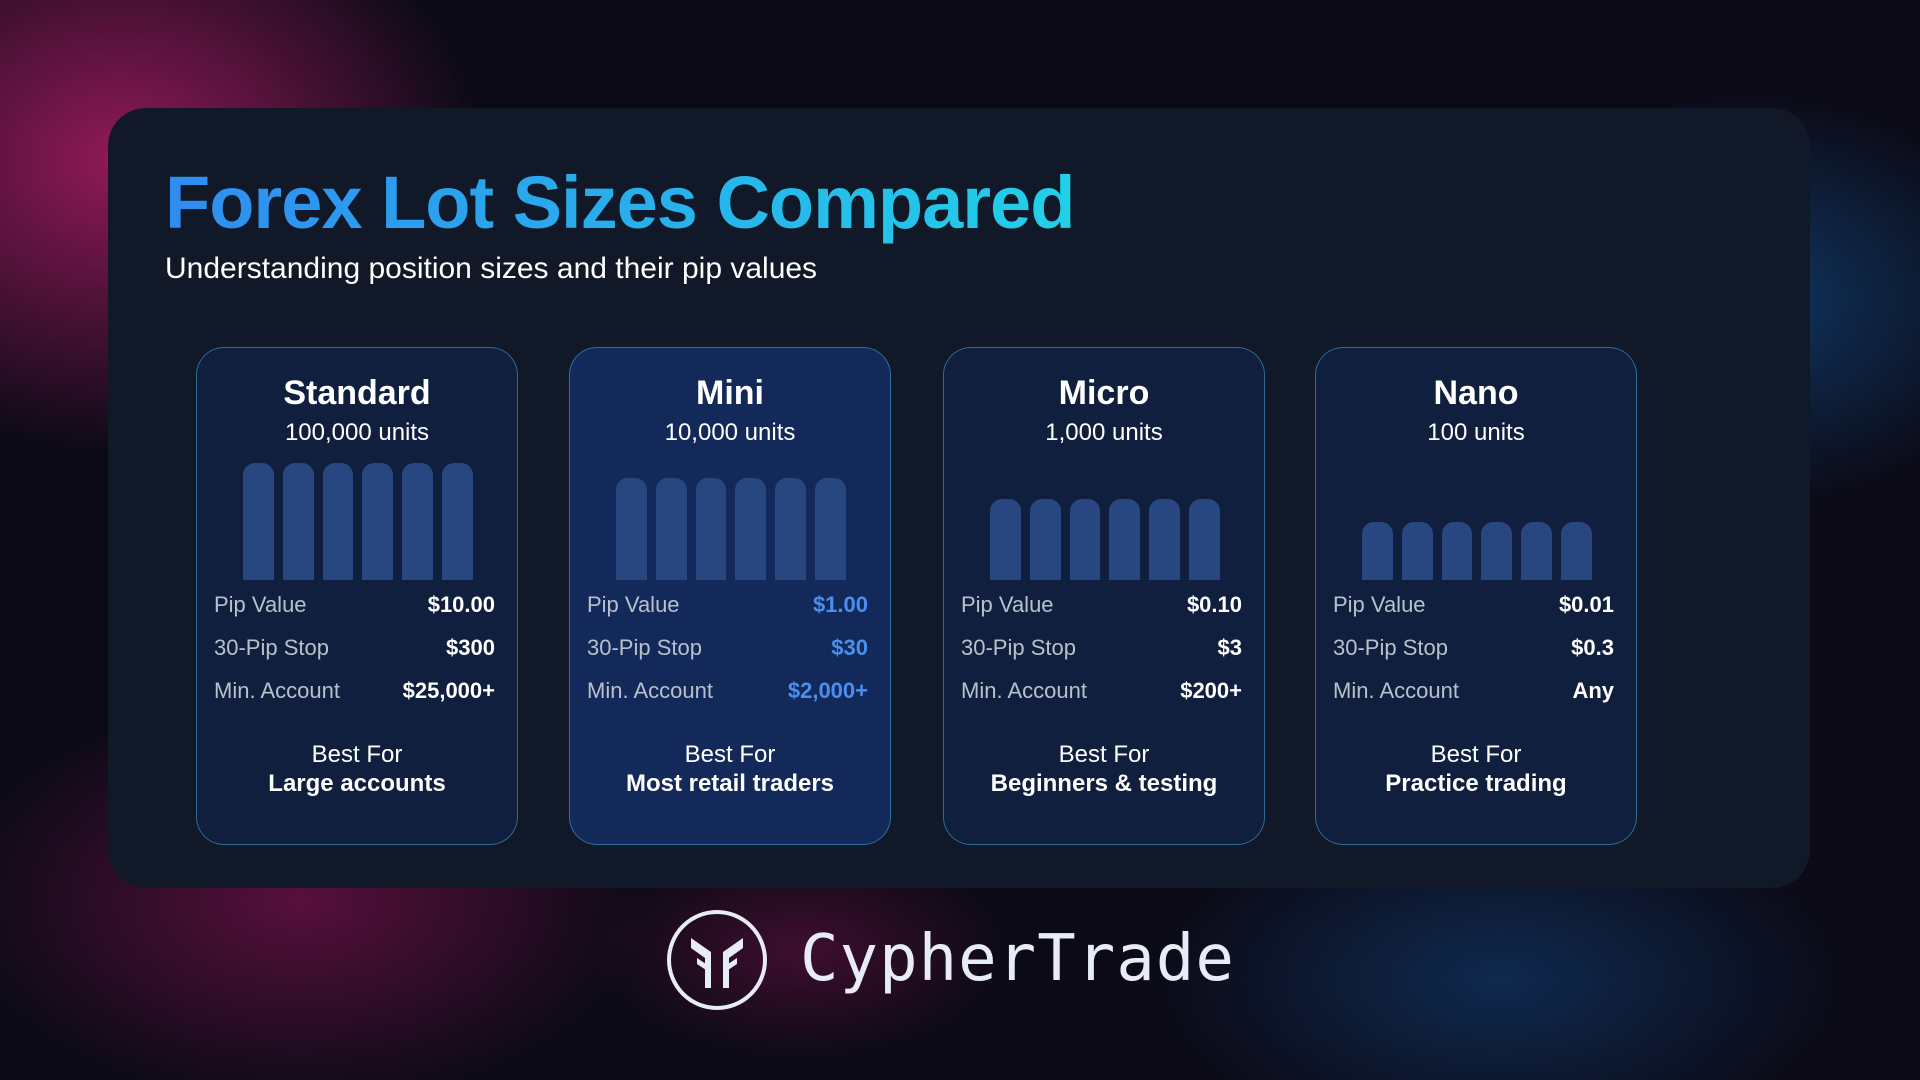 This screenshot has width=1920, height=1080. Describe the element at coordinates (354, 648) in the screenshot. I see `stat-row: 30-Pip Stop $300` at that location.